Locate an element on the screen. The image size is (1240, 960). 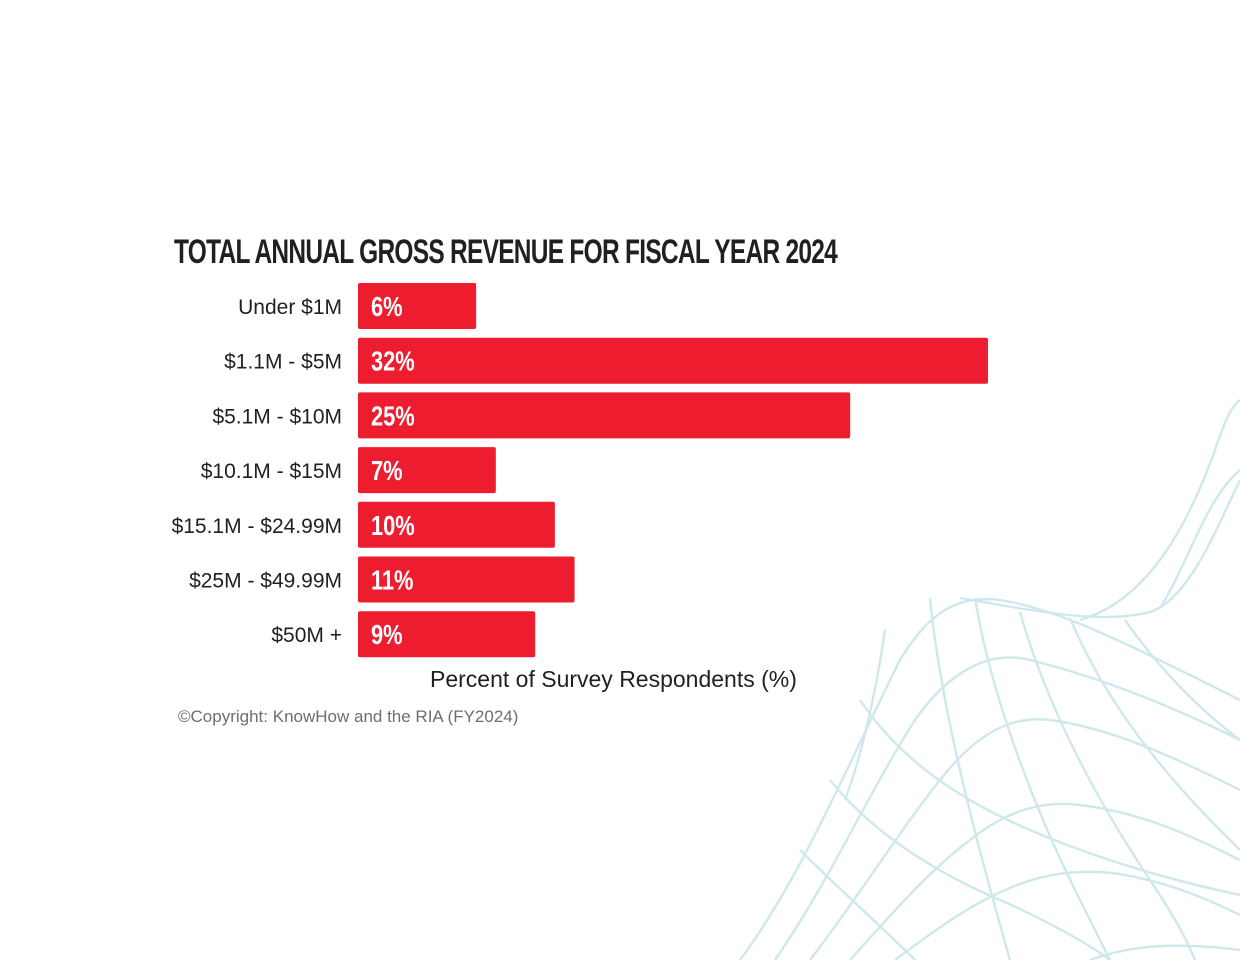
category-label: Under $1M is located at coordinates (290, 307).